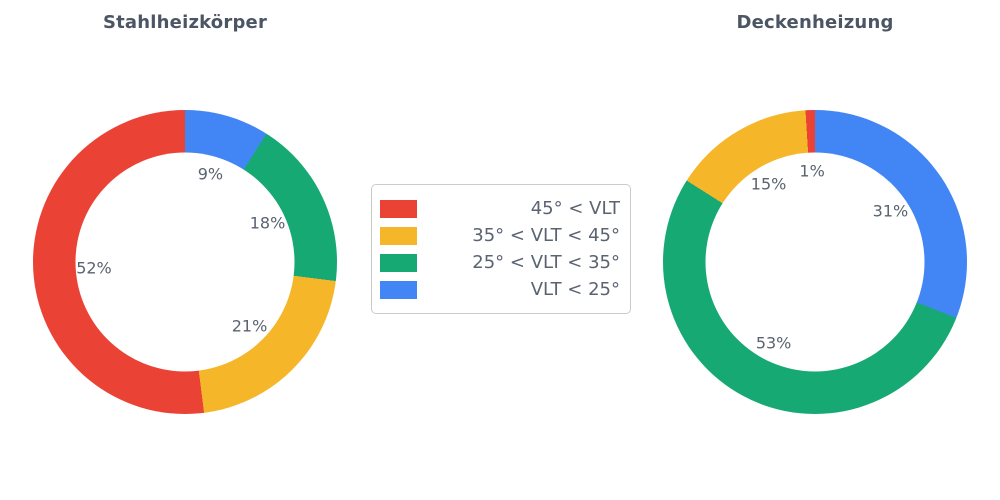  What do you see at coordinates (500, 289) in the screenshot?
I see `legend-item-vlt-lt-25: VLT < 25°` at bounding box center [500, 289].